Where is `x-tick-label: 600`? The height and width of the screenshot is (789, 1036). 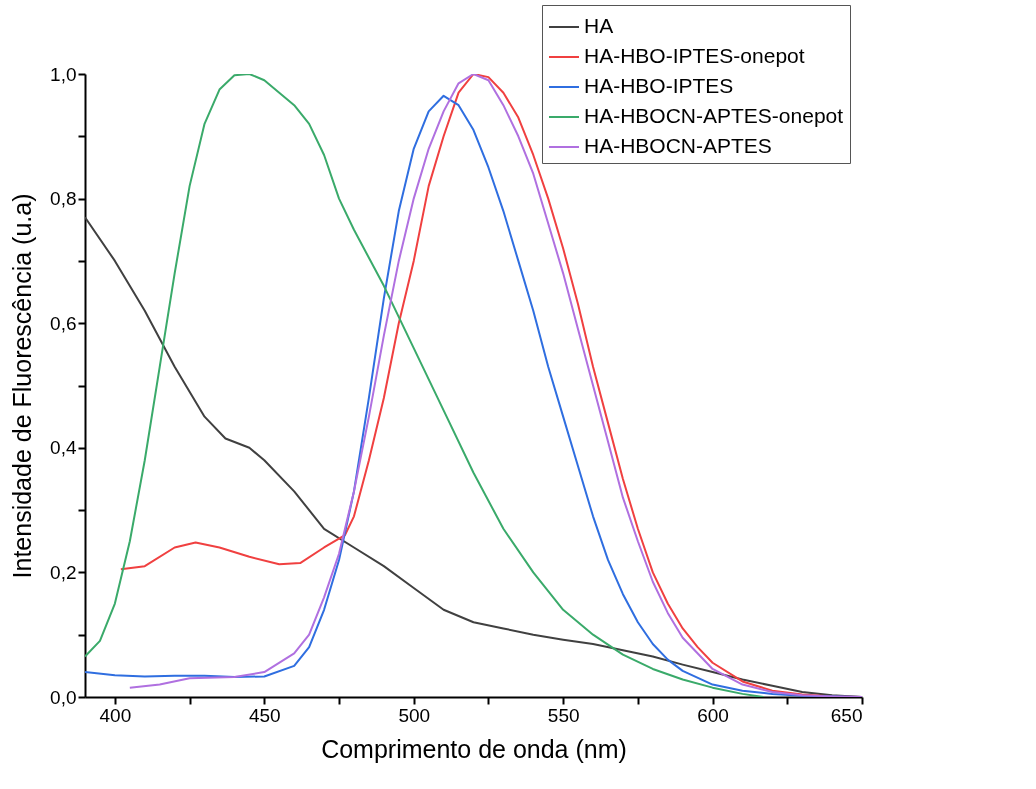 x-tick-label: 600 is located at coordinates (713, 715).